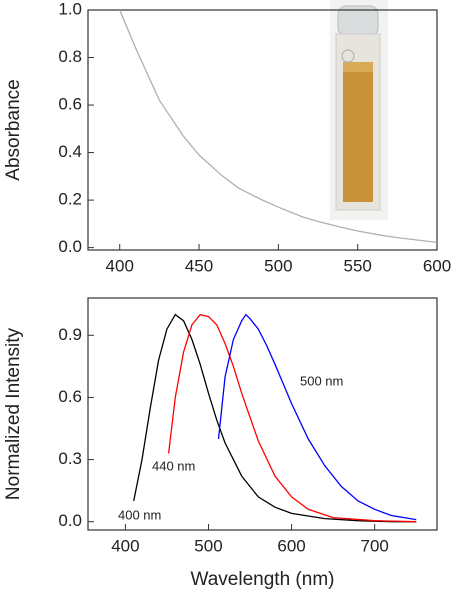 This screenshot has width=457, height=600. Describe the element at coordinates (173, 465) in the screenshot. I see `series-label: 440 nm` at that location.